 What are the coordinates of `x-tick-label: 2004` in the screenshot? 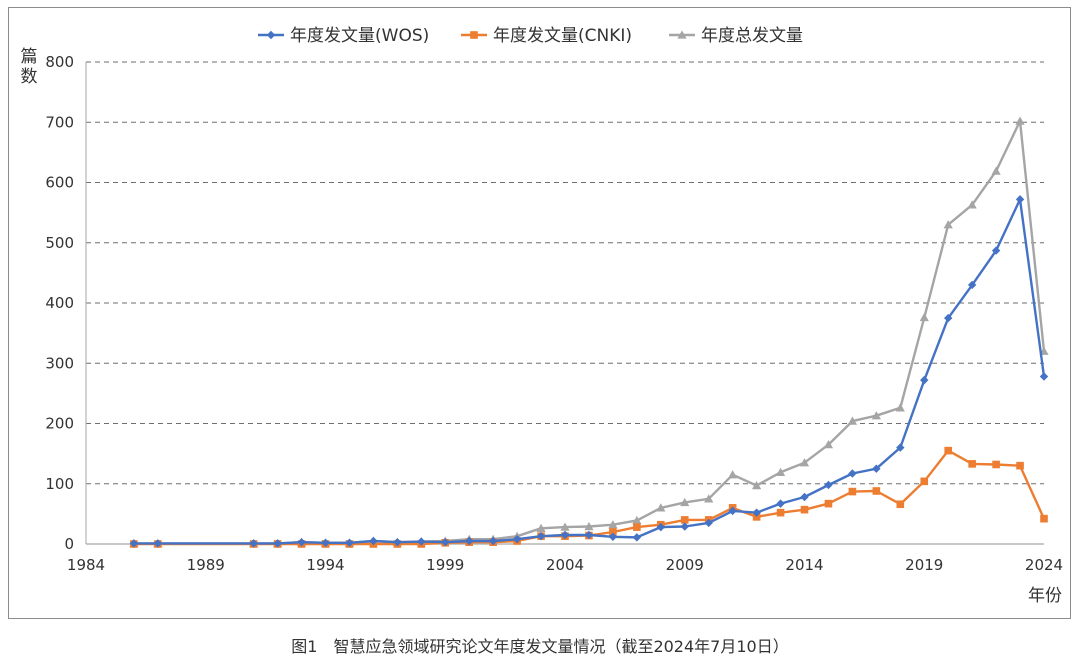 It's located at (565, 565).